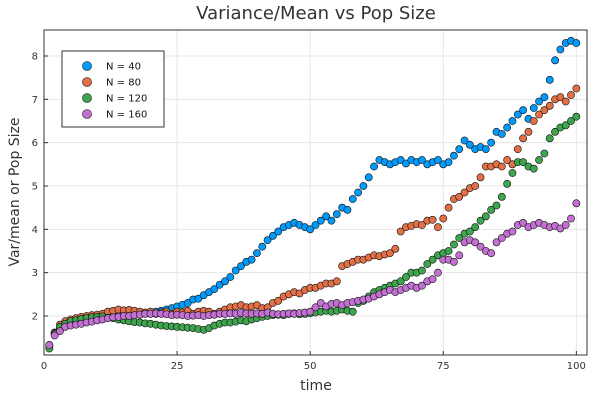 The width and height of the screenshot is (600, 400). What do you see at coordinates (35, 230) in the screenshot?
I see `y-tick-label: 4` at bounding box center [35, 230].